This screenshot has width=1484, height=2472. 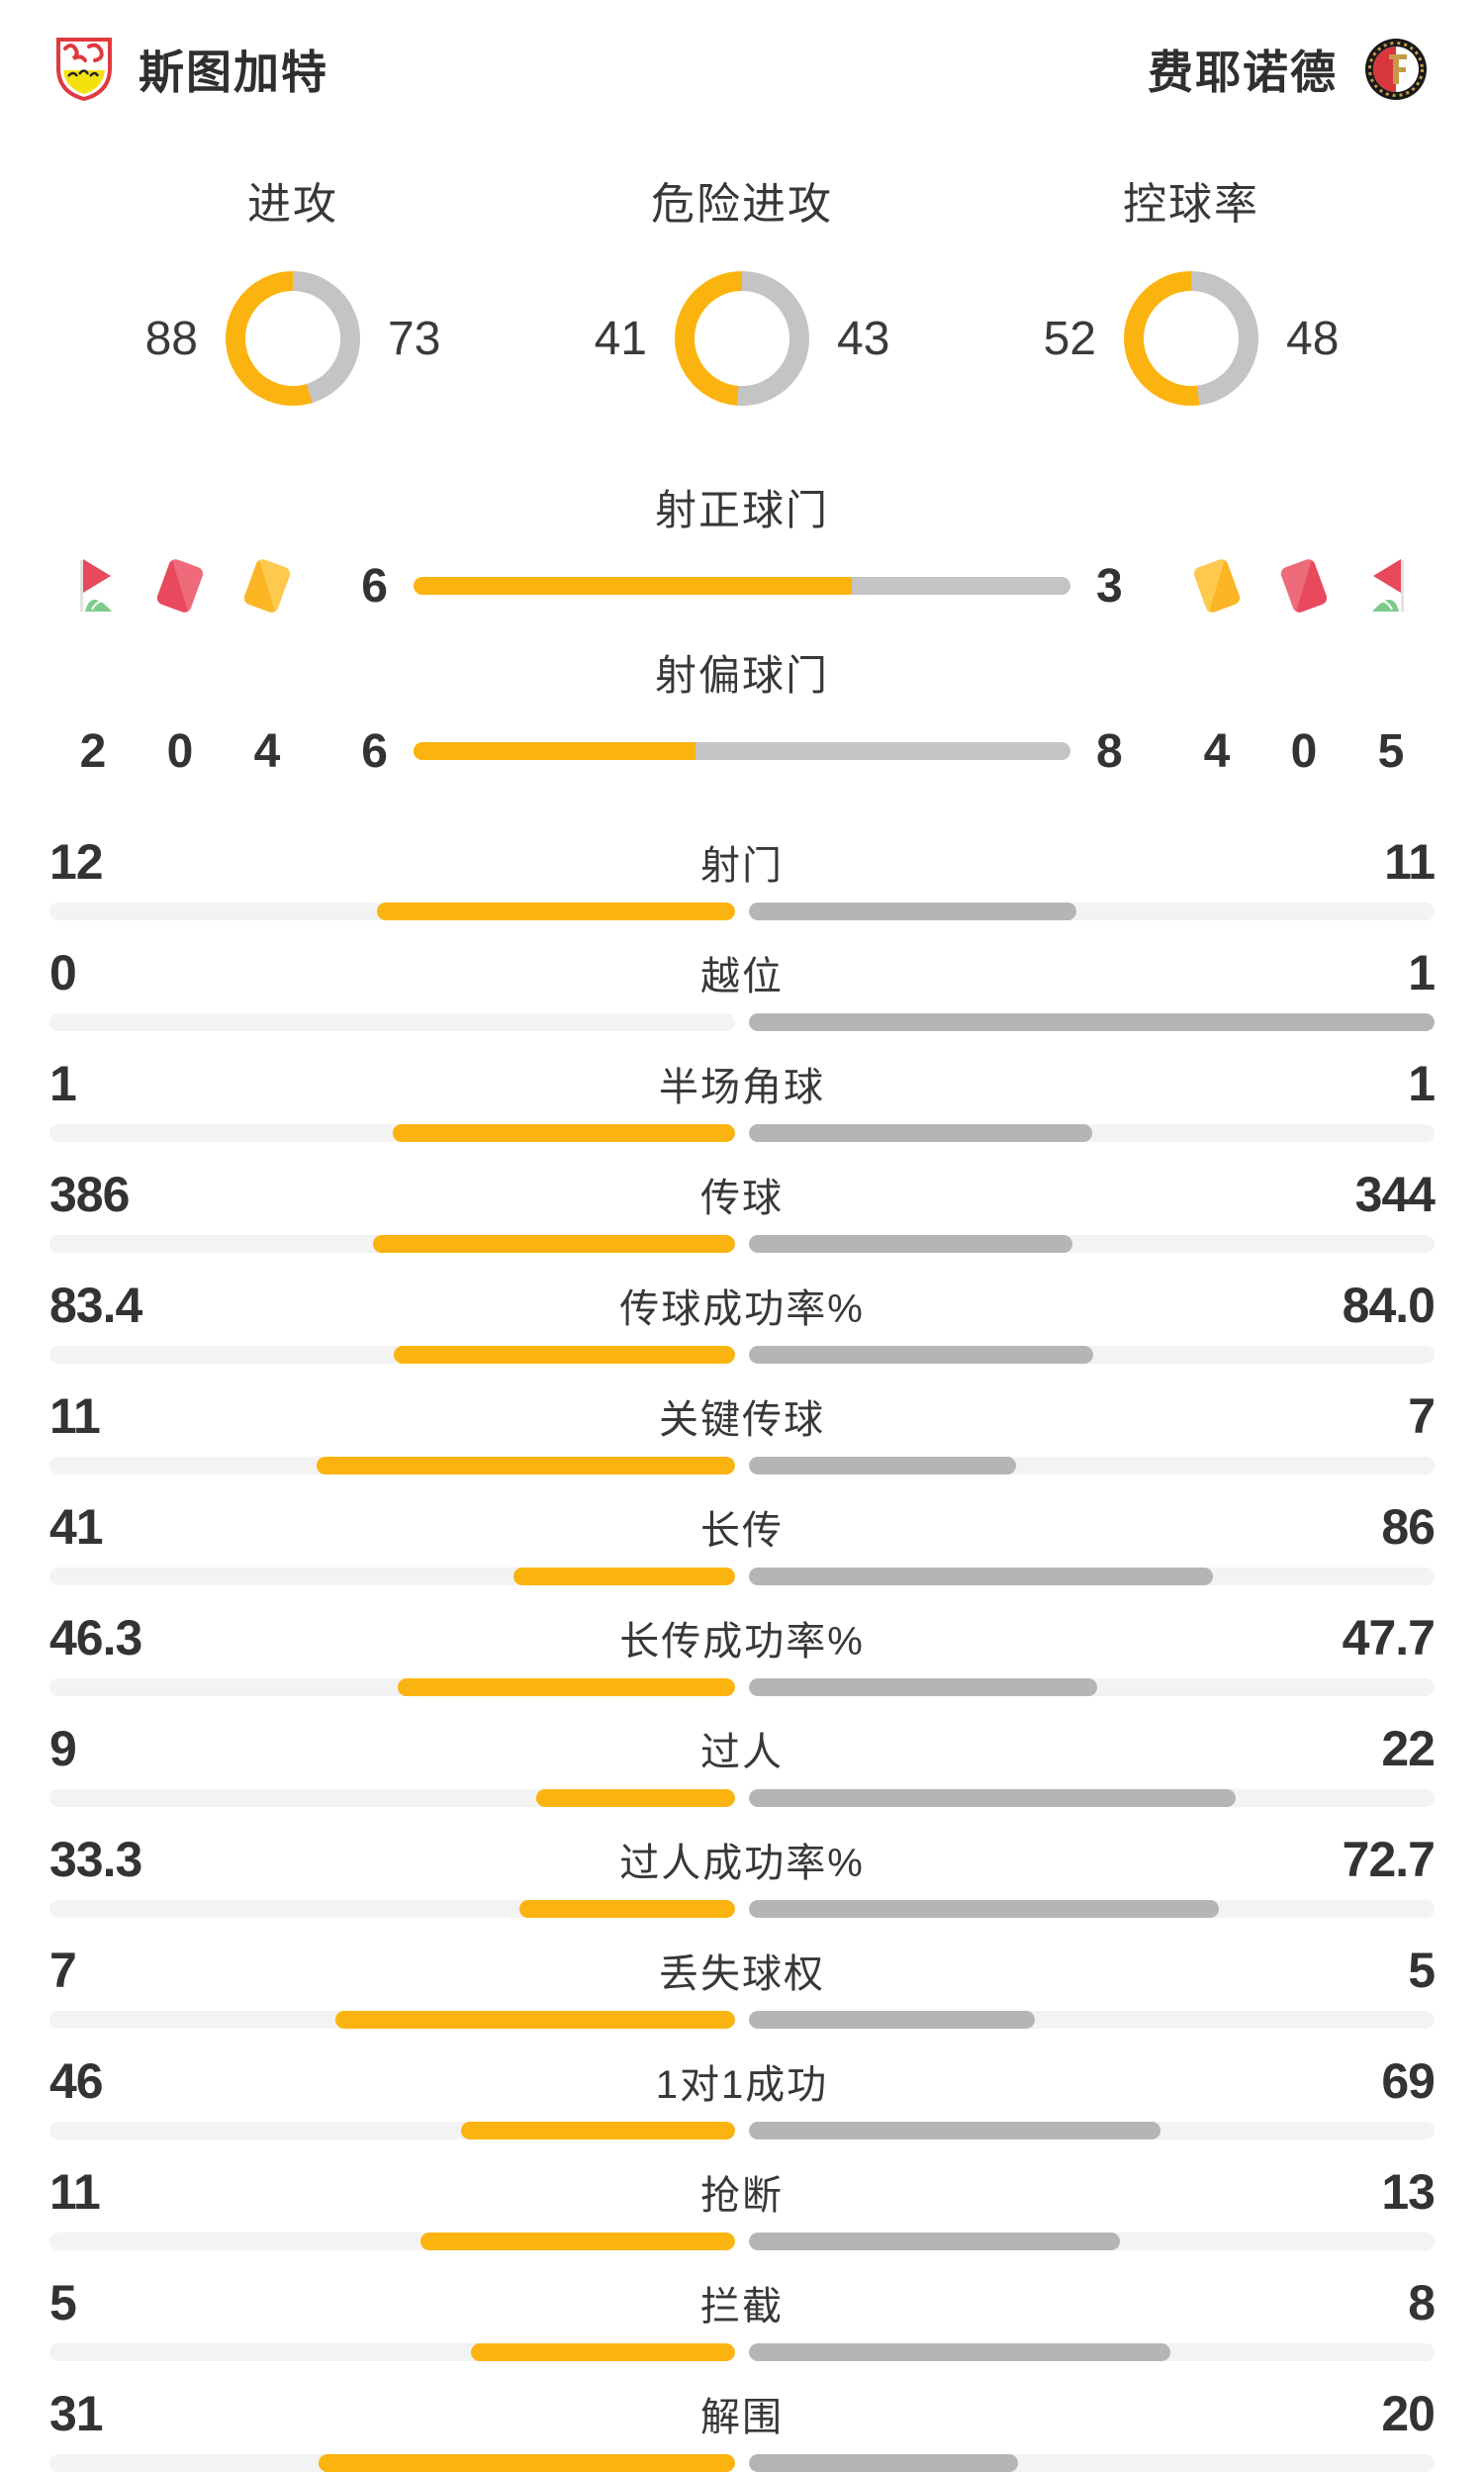 What do you see at coordinates (76, 862) in the screenshot?
I see `stat-home-value: 12` at bounding box center [76, 862].